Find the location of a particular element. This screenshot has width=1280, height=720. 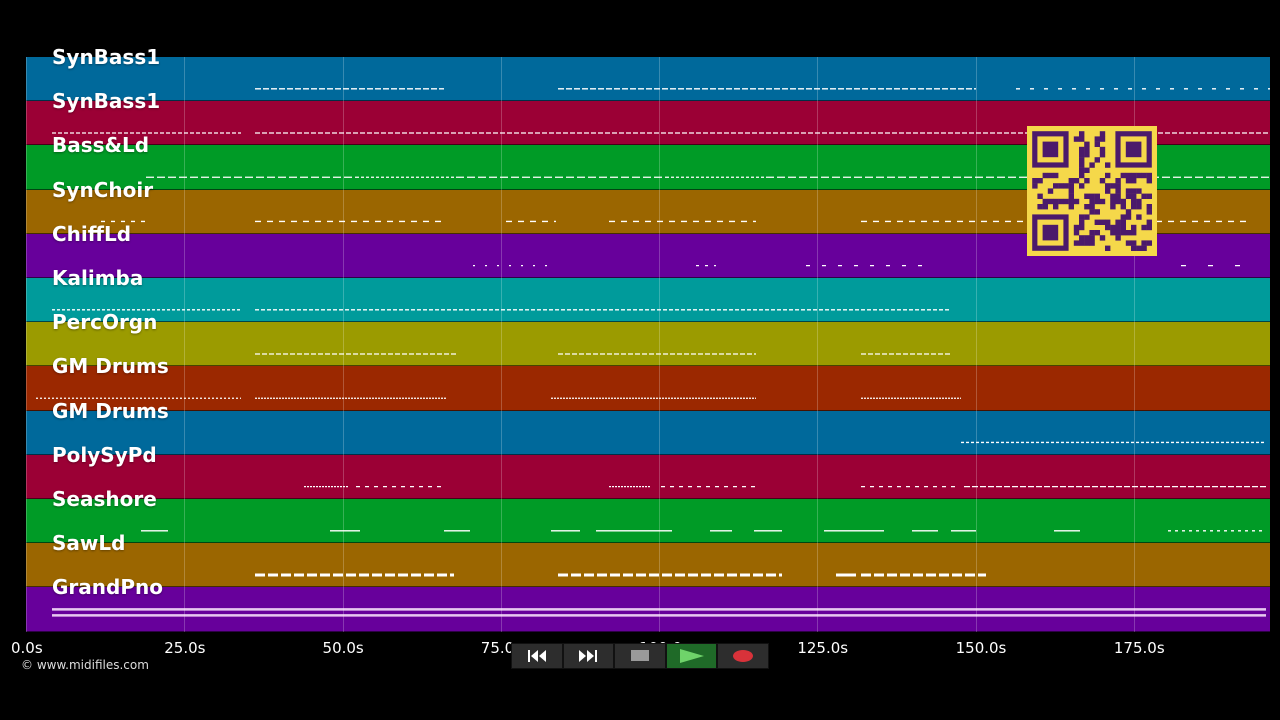

track-label: Seashore is located at coordinates (104, 499).